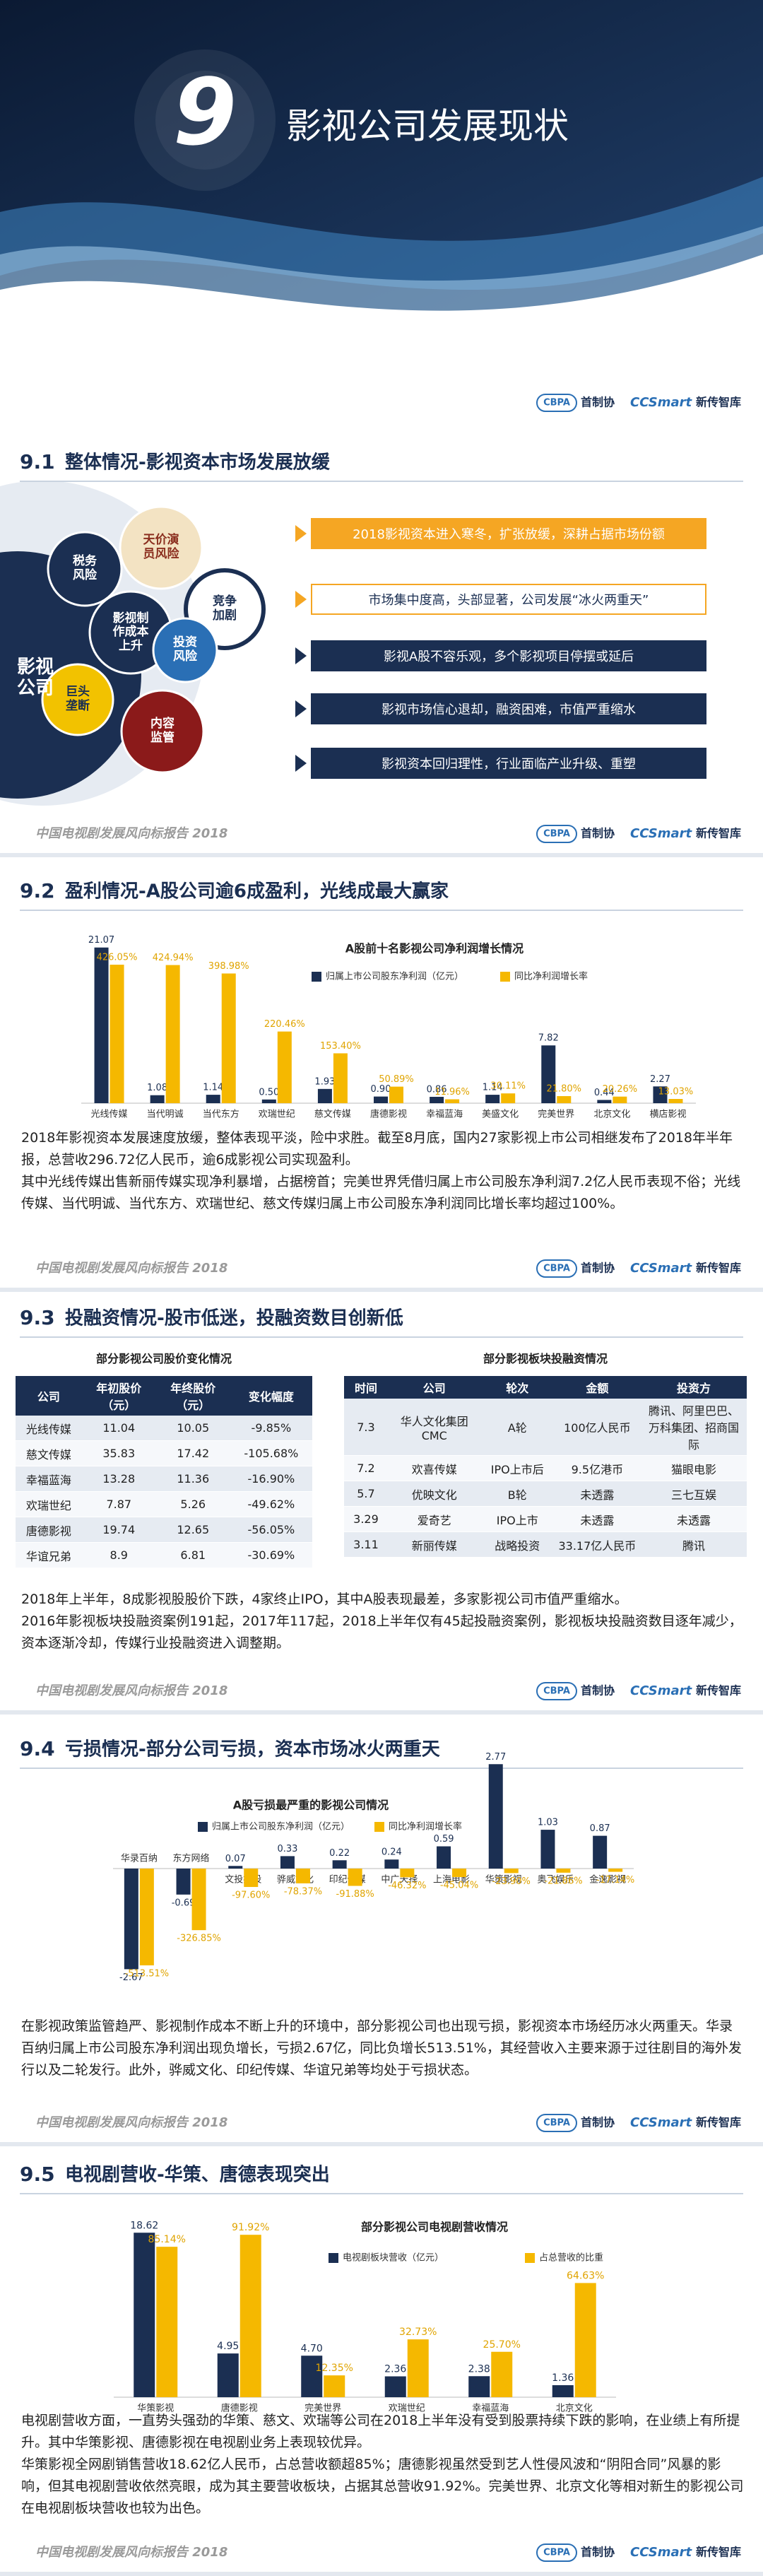  Describe the element at coordinates (555, 1880) in the screenshot. I see `x-tick-label: 奥飞娱乐` at that location.